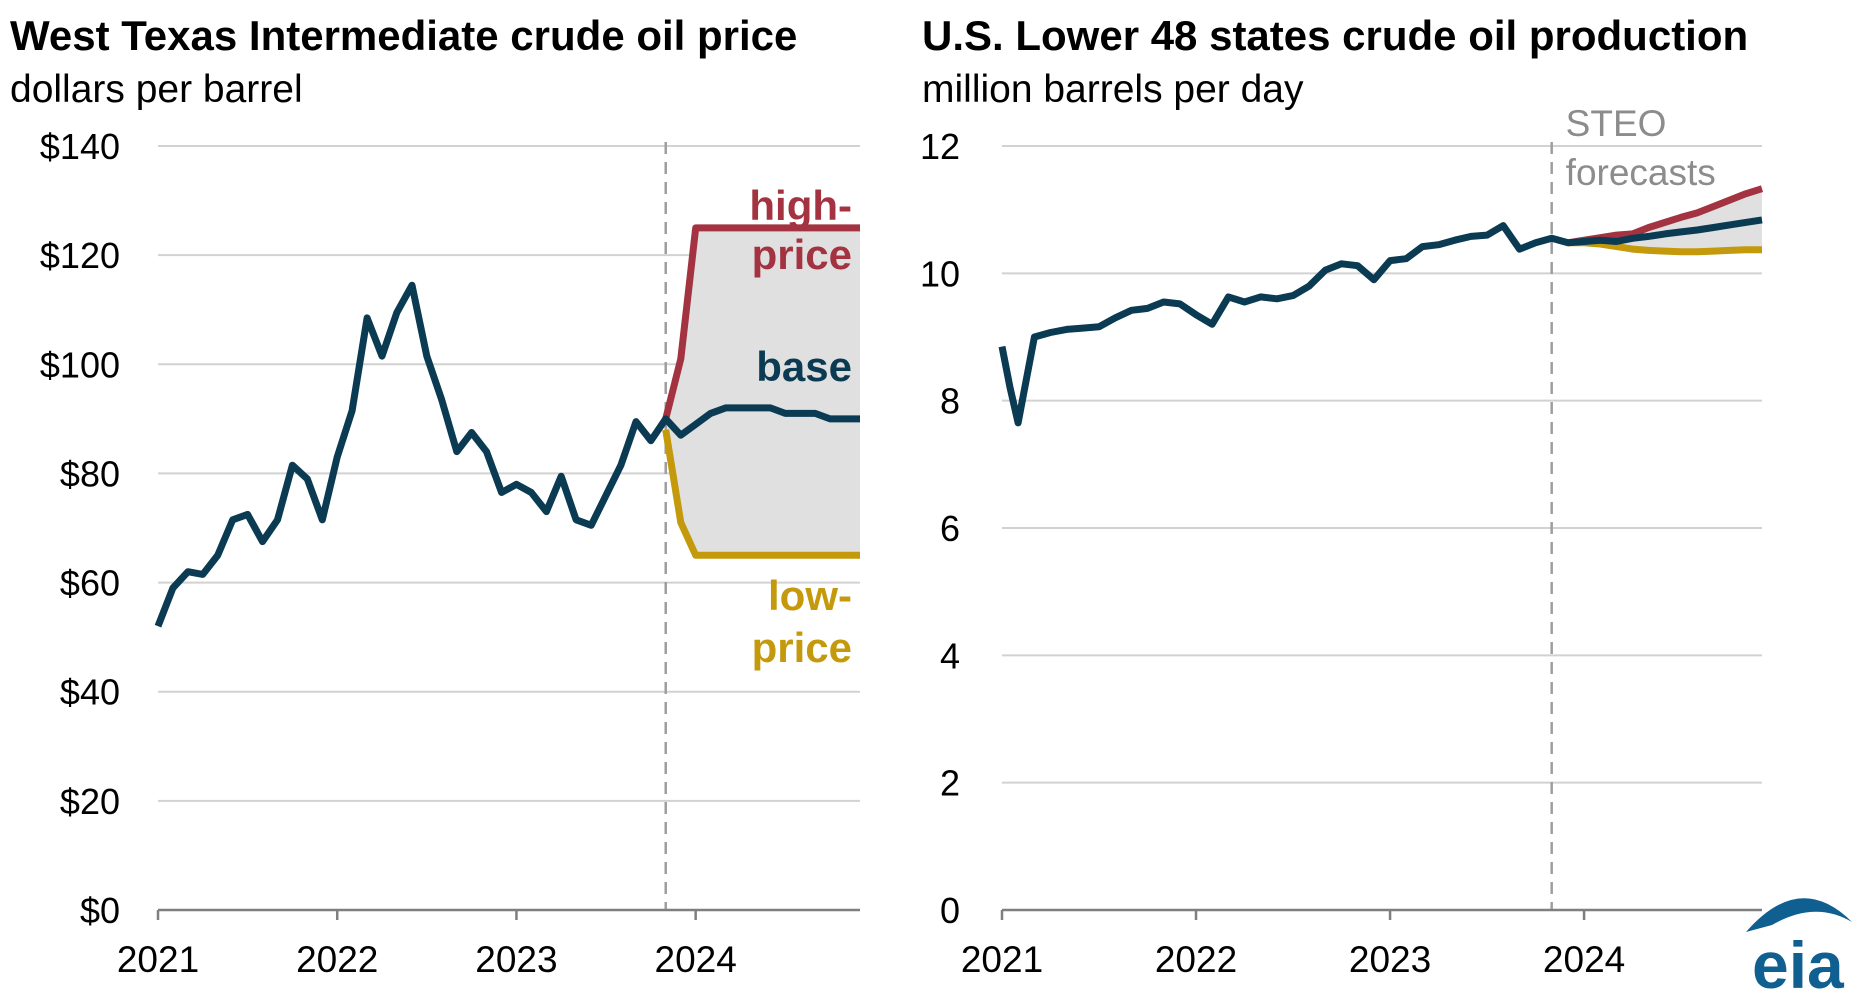 The width and height of the screenshot is (1858, 990). Describe the element at coordinates (940, 146) in the screenshot. I see `y-tick-label: 12` at that location.